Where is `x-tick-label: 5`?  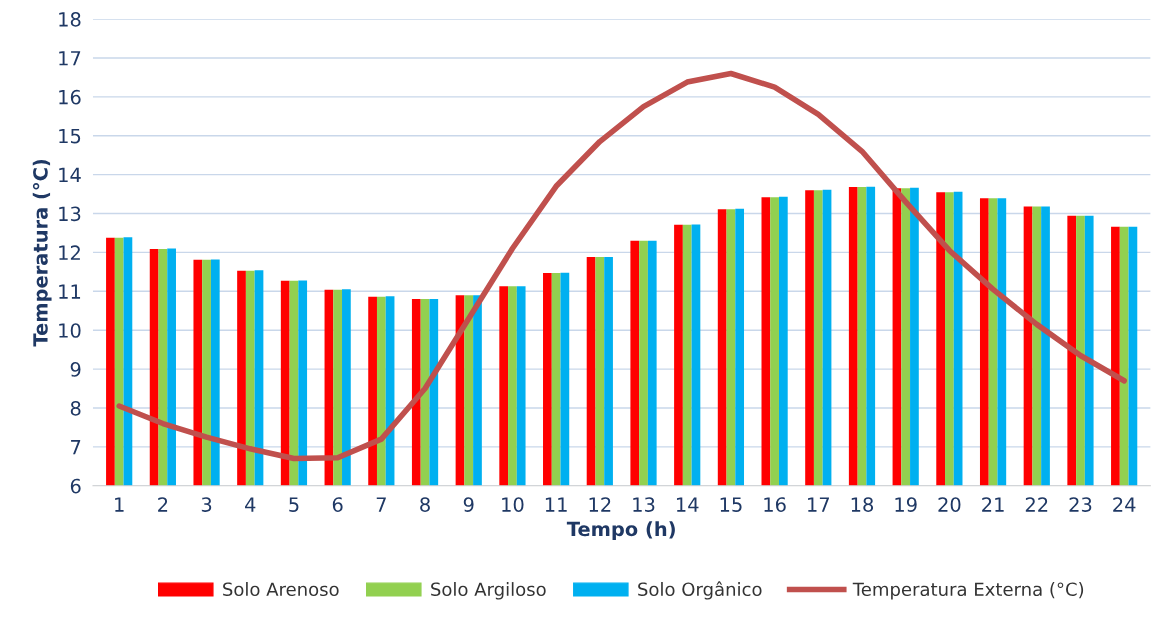
x-tick-label: 5 is located at coordinates (294, 504).